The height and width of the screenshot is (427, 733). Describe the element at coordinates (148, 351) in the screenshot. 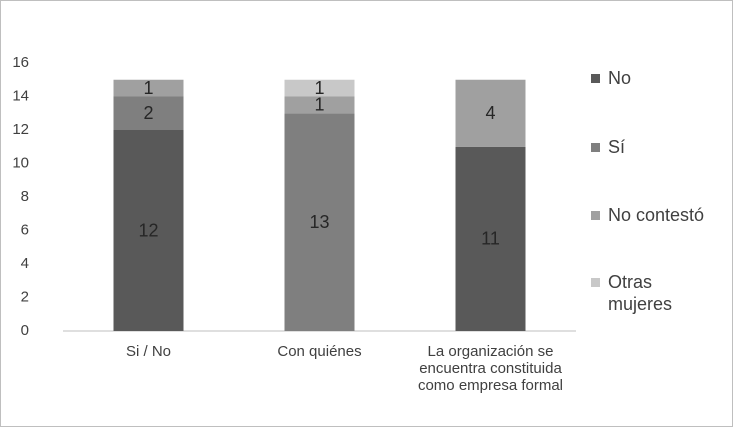

I see `x-tick-label: Si / No` at that location.